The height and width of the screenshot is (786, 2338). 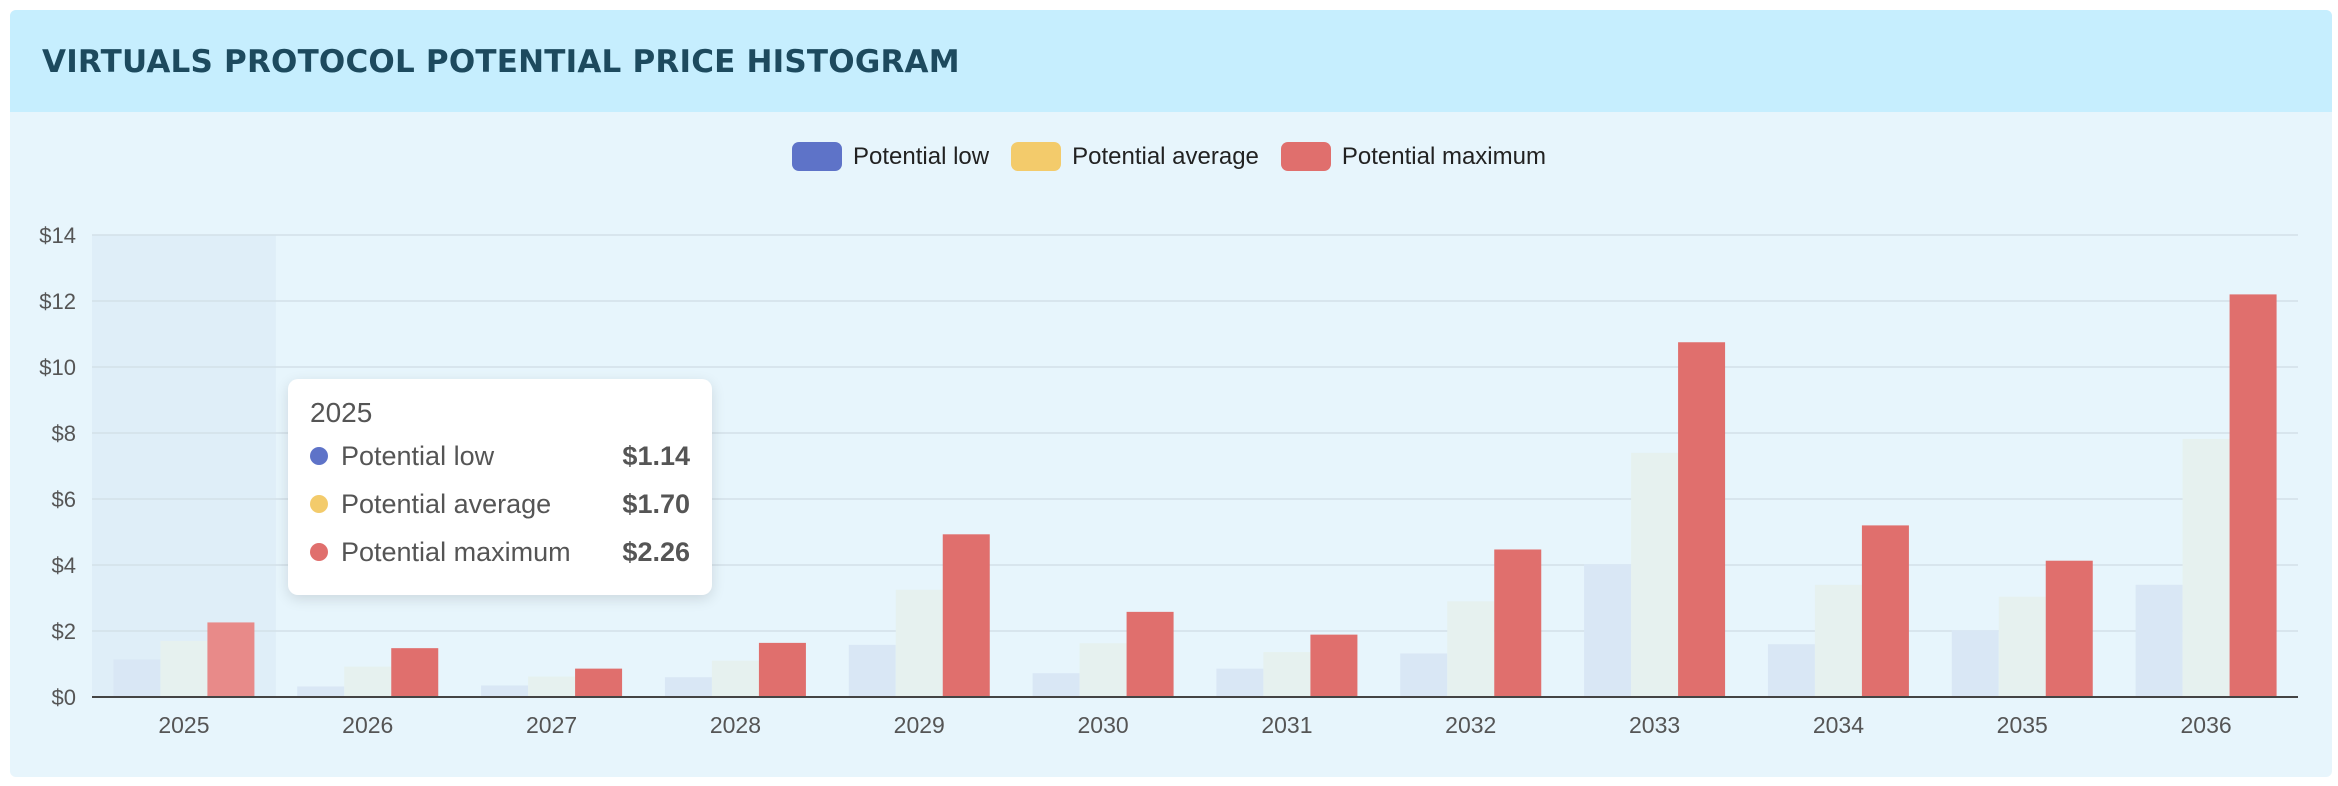 What do you see at coordinates (1654, 725) in the screenshot?
I see `x-tick-label: 2033` at bounding box center [1654, 725].